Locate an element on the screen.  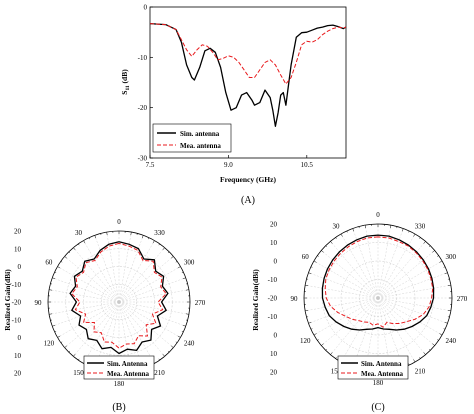
polar-b-angle-label: 330 is located at coordinates (159, 233).